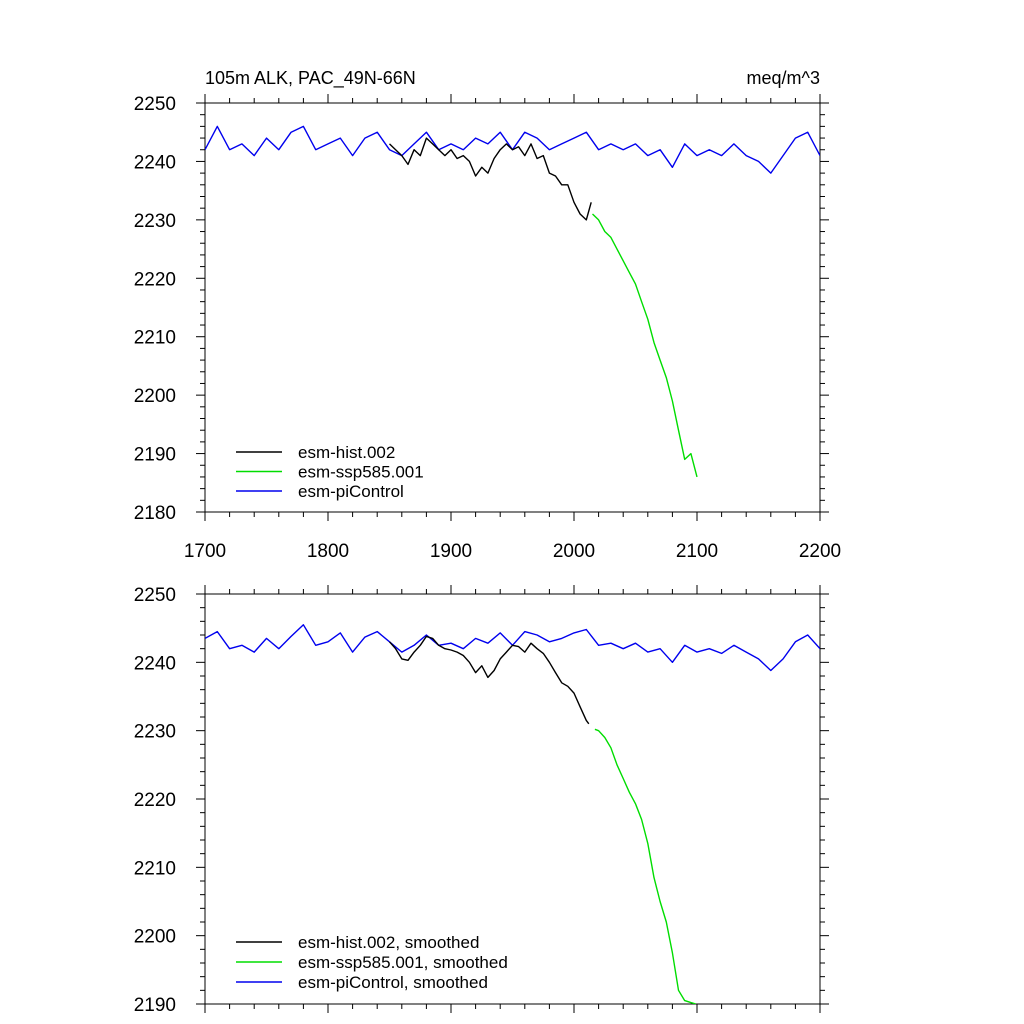 Image resolution: width=1024 pixels, height=1024 pixels. What do you see at coordinates (820, 551) in the screenshot?
I see `x-tick-label: 2200` at bounding box center [820, 551].